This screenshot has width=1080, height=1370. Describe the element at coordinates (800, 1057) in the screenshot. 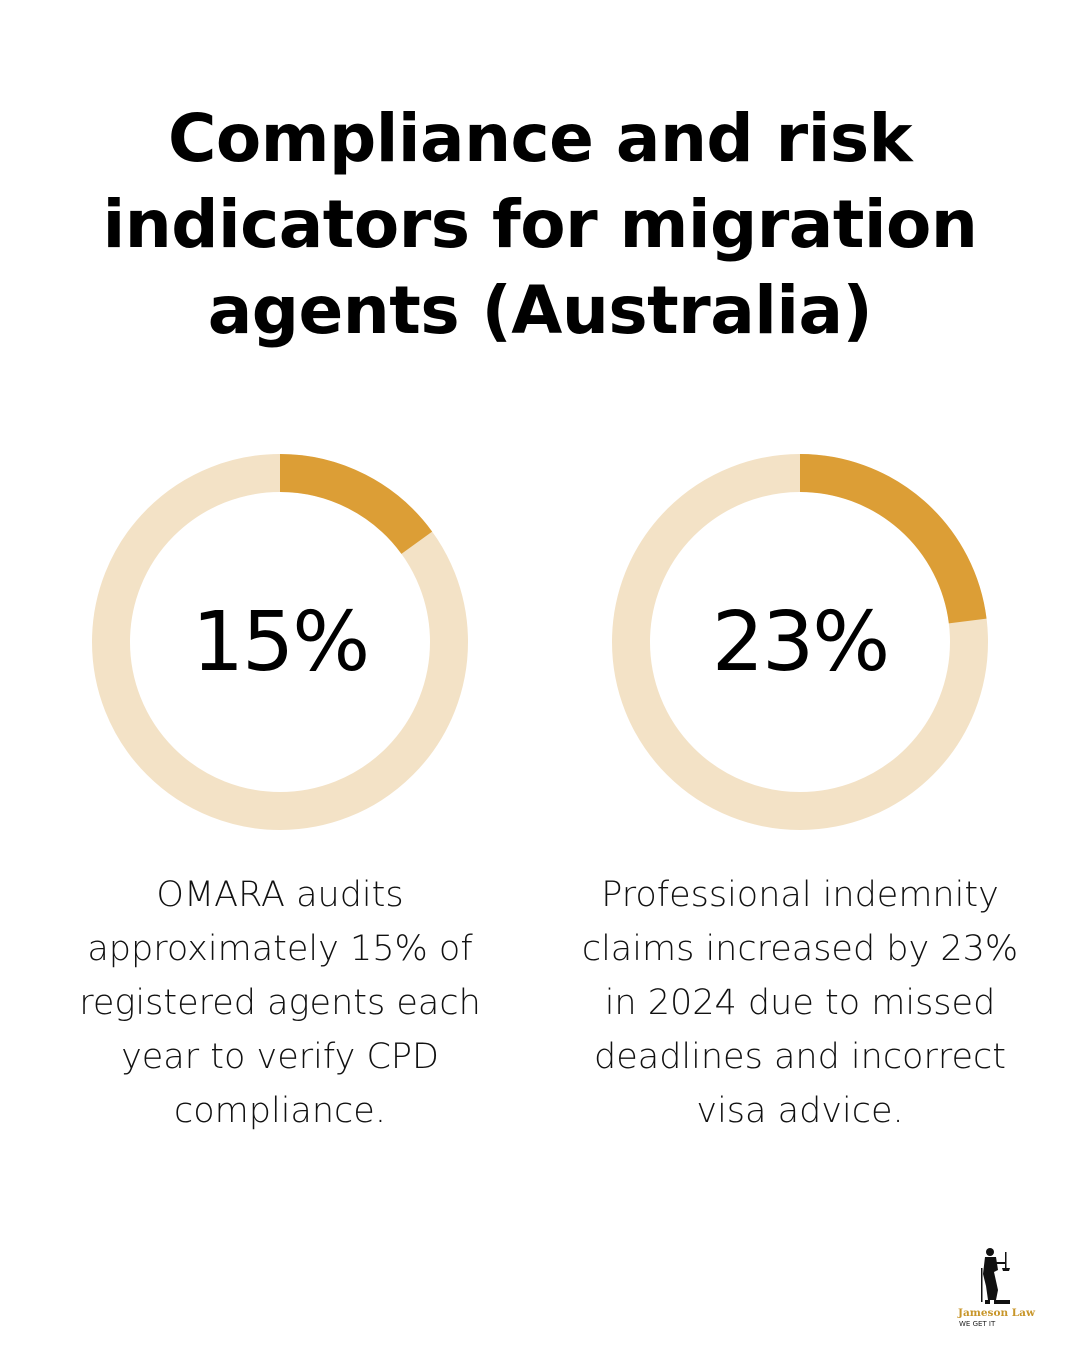

I see `description-line: deadlines and incorrect` at that location.